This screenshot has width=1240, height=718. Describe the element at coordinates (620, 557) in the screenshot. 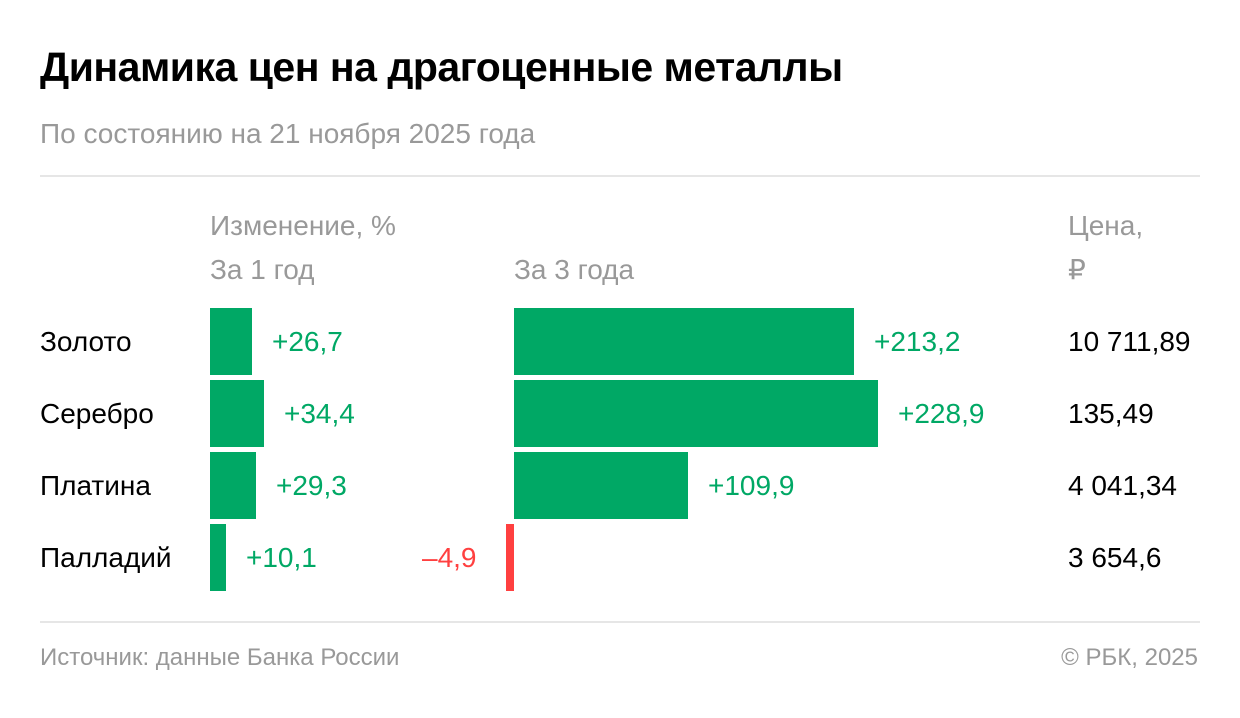

I see `table-row-palladium: Палладий +10,1 –4,9 3 654,6` at that location.